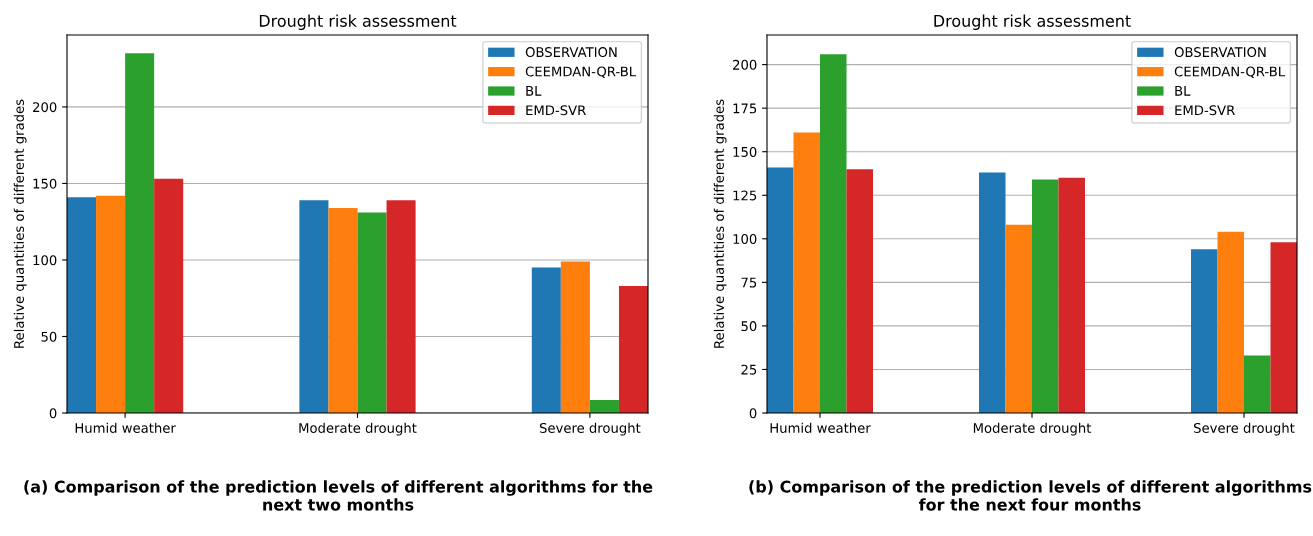 The image size is (1313, 536). I want to click on text: (b) Comparison of the prediction levels of different algorithms for the next four months, so click(1030, 495).